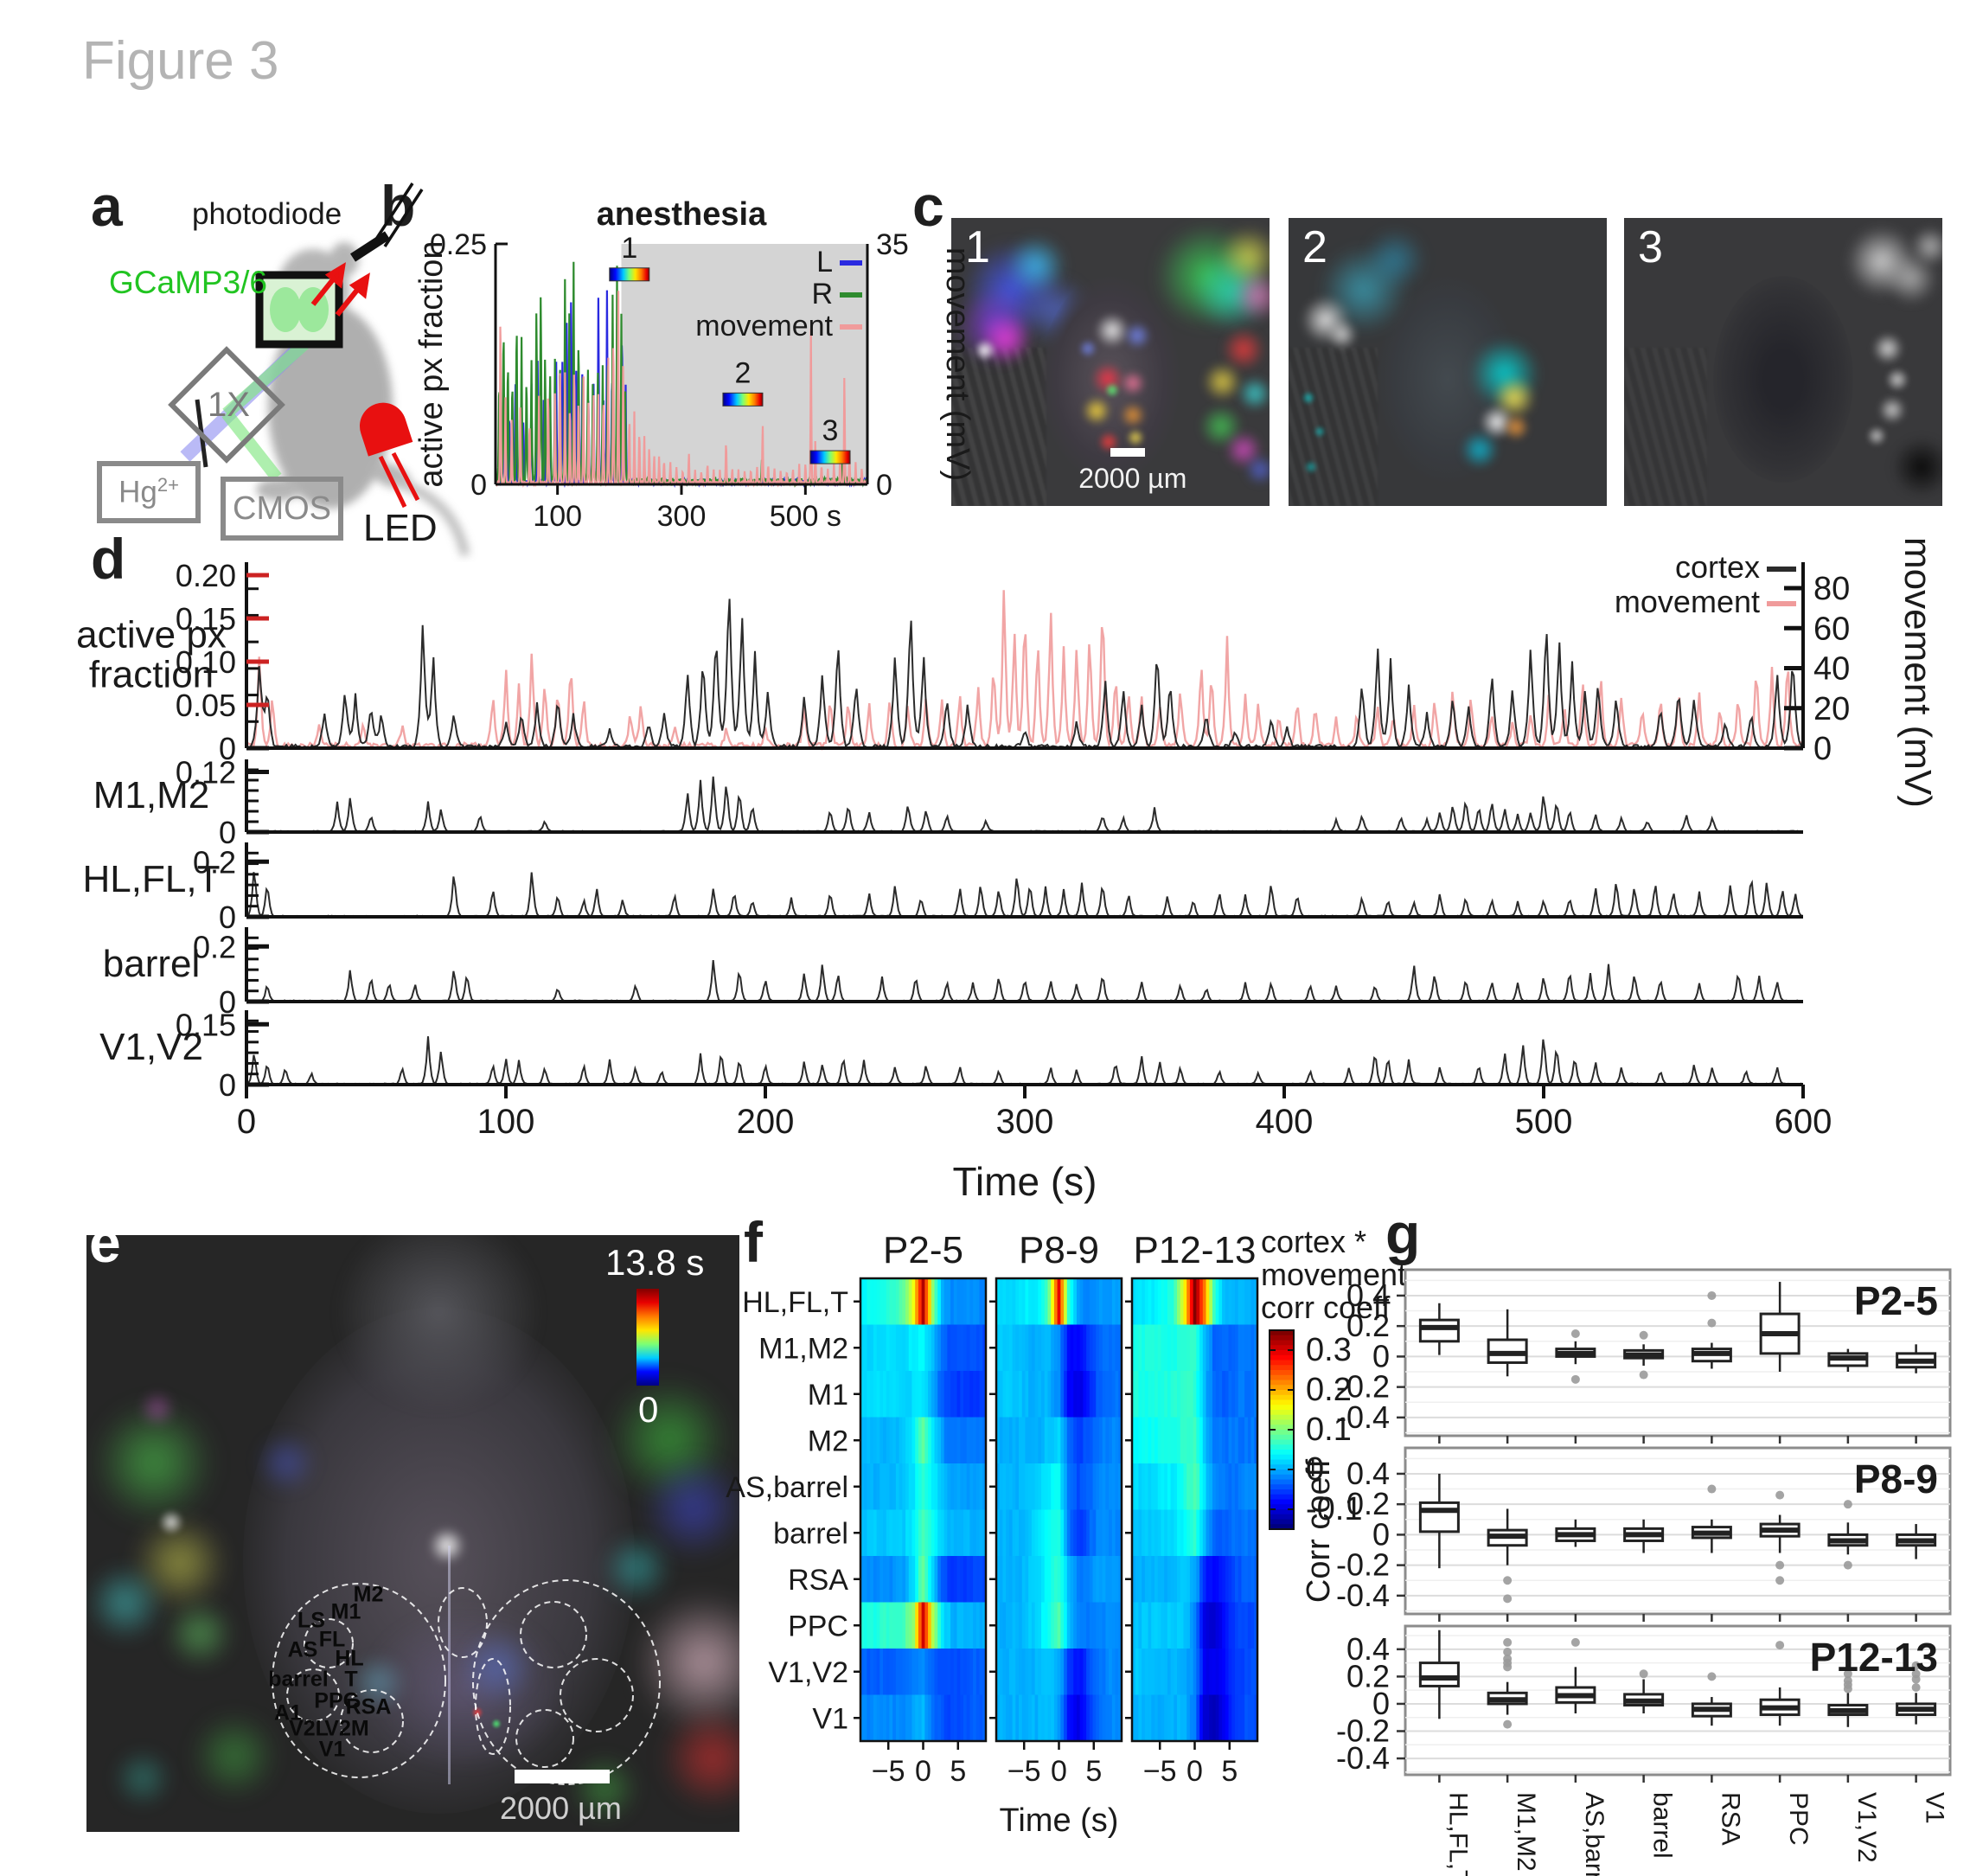 The height and width of the screenshot is (1876, 1970). I want to click on hg-superscript: 2+, so click(168, 485).